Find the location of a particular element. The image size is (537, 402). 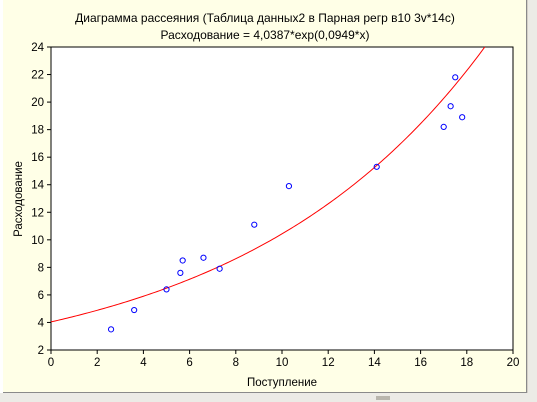

x-tick-label: 18 is located at coordinates (466, 363).